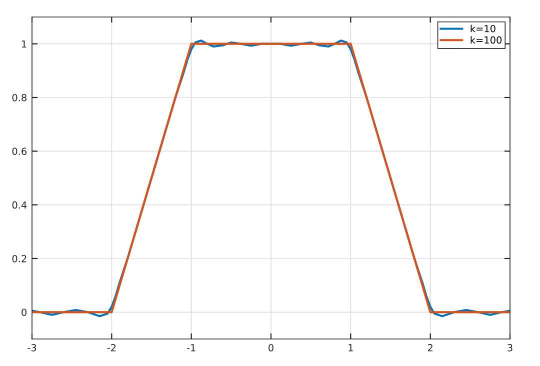  What do you see at coordinates (483, 28) in the screenshot?
I see `legend-label: k=10` at bounding box center [483, 28].